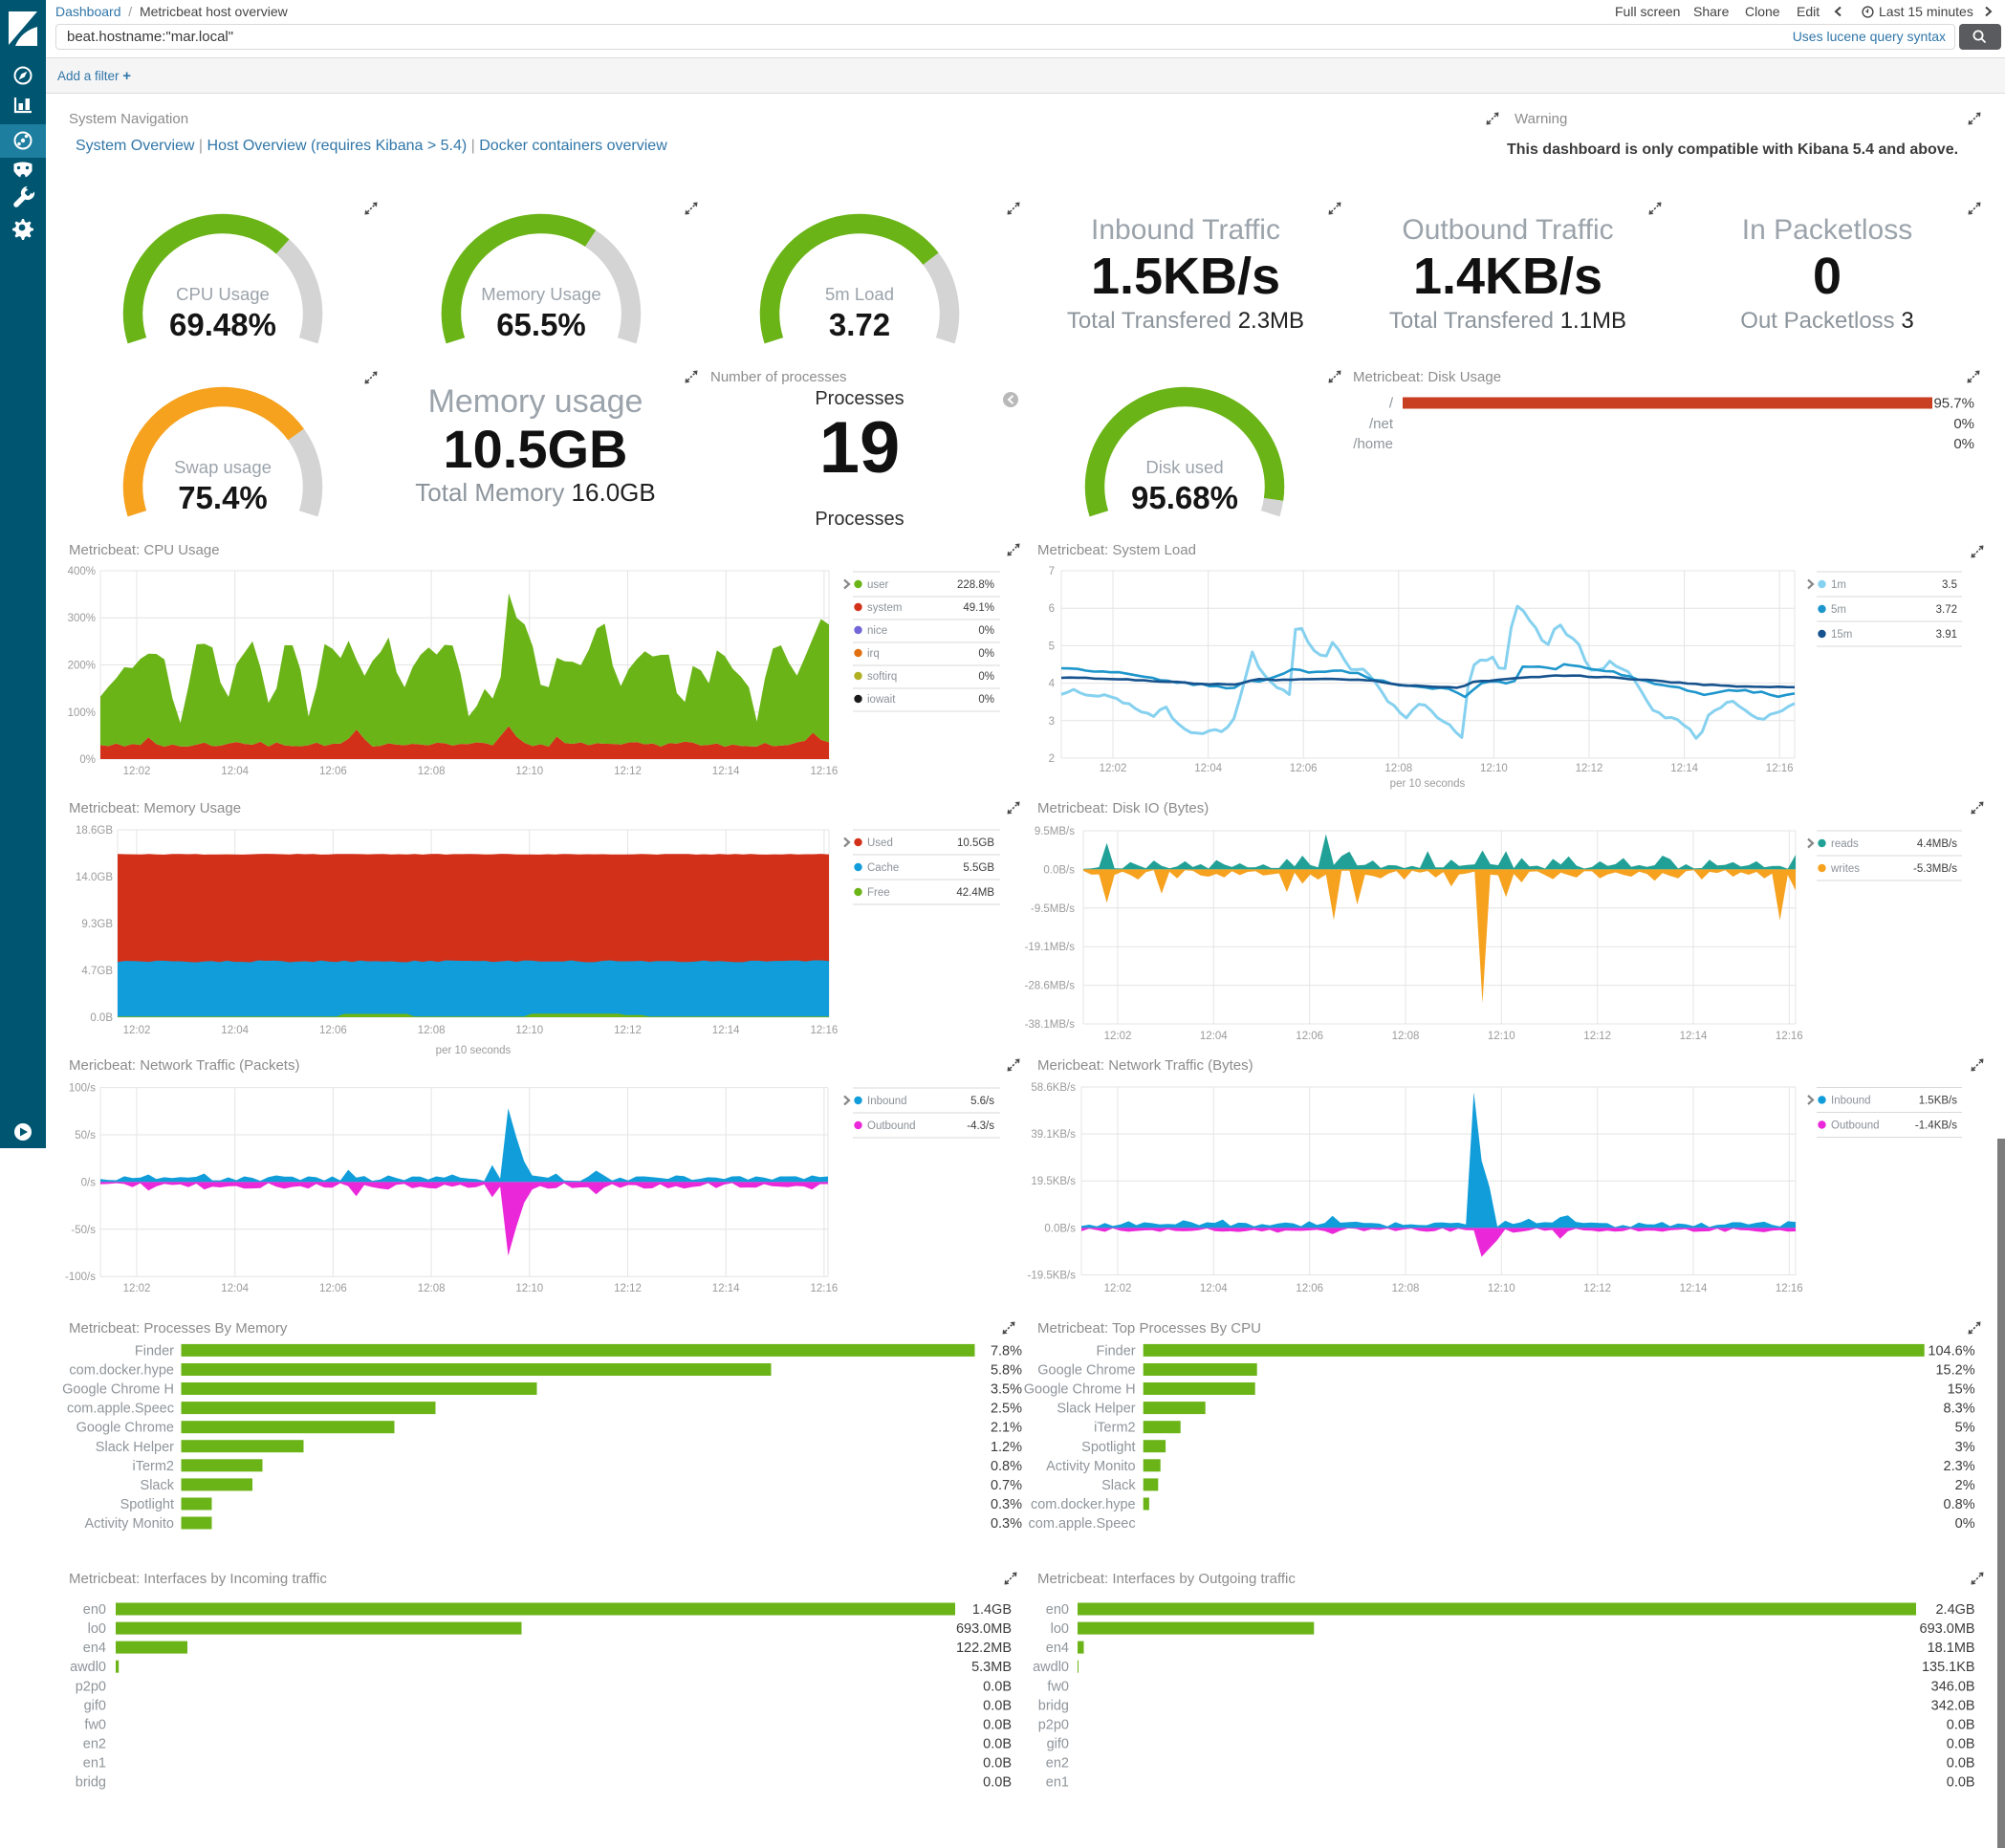 The height and width of the screenshot is (1848, 2005). Describe the element at coordinates (1937, 844) in the screenshot. I see `svg-text: 4.4MB/s` at that location.